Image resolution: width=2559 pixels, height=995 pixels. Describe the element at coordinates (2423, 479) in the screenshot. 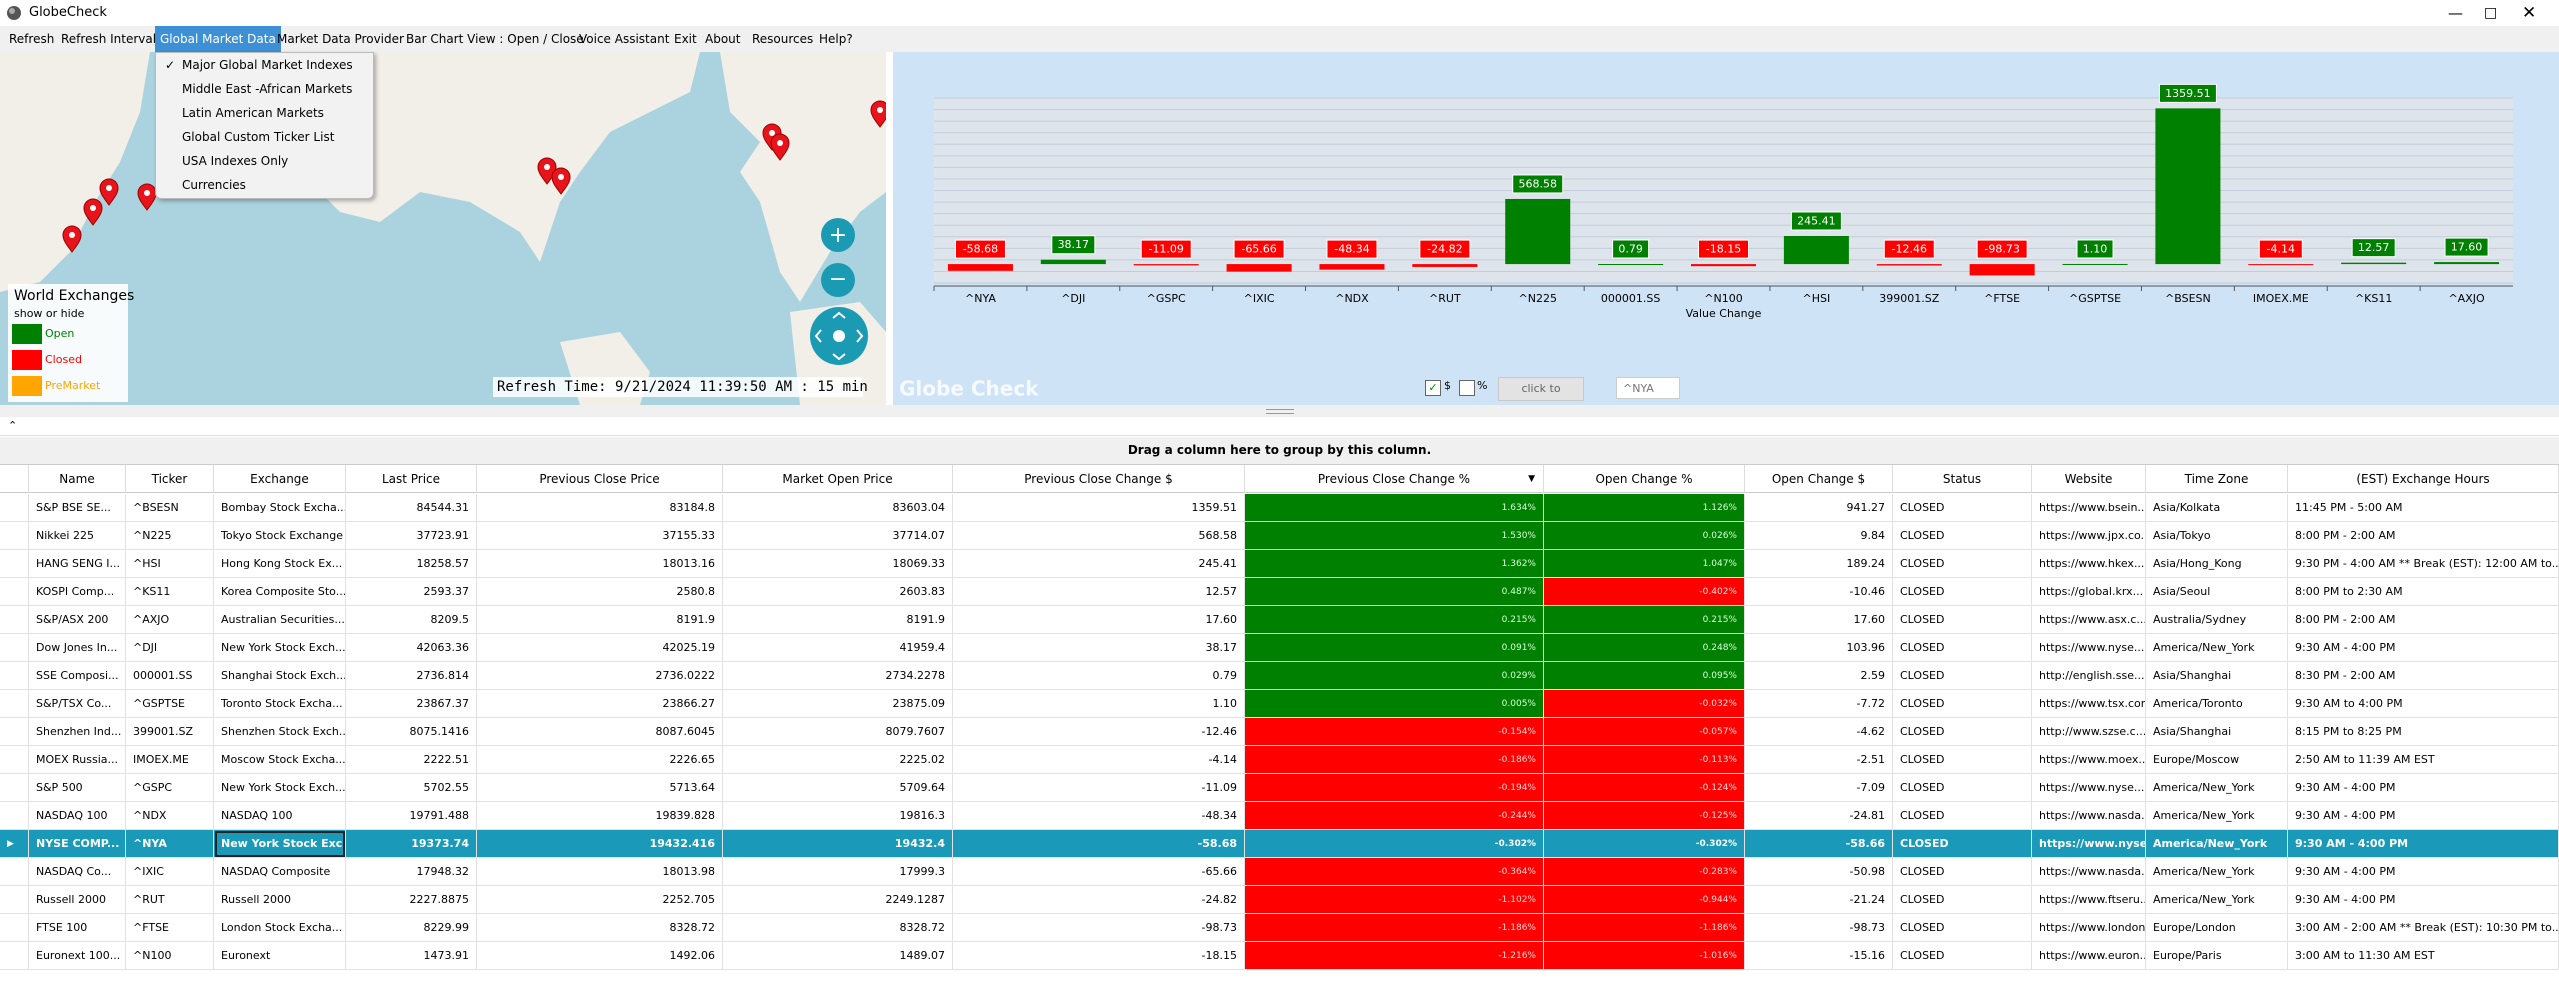

I see `column-header: (EST) Exchange Hours` at that location.